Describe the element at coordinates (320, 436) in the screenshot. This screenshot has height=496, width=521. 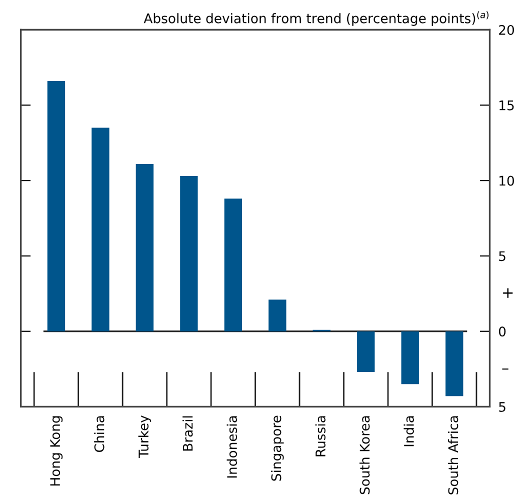
I see `x-tick-label: Russia` at that location.